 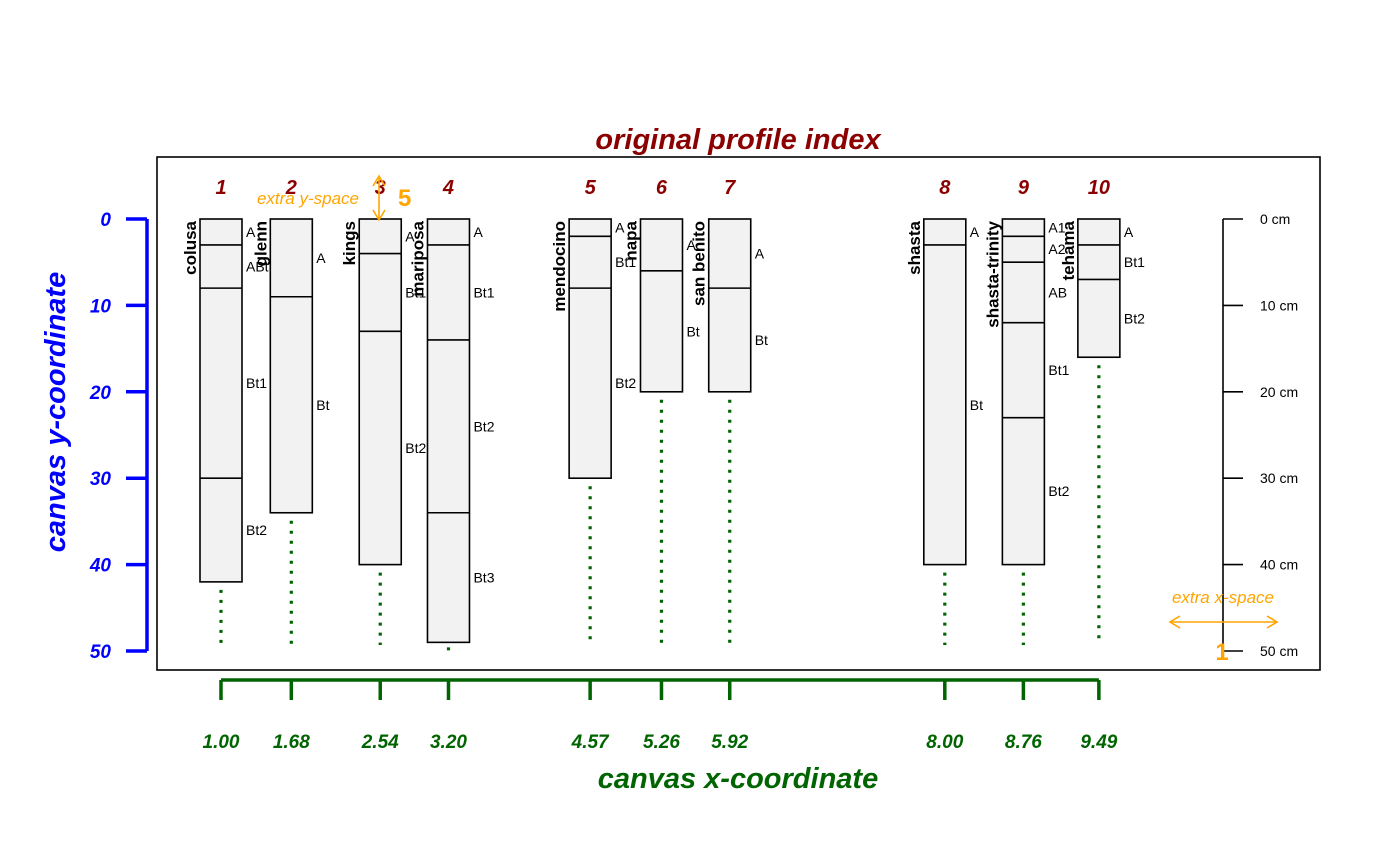 I want to click on profile-shasta: 8 A Bt shasta, so click(x=944, y=411).